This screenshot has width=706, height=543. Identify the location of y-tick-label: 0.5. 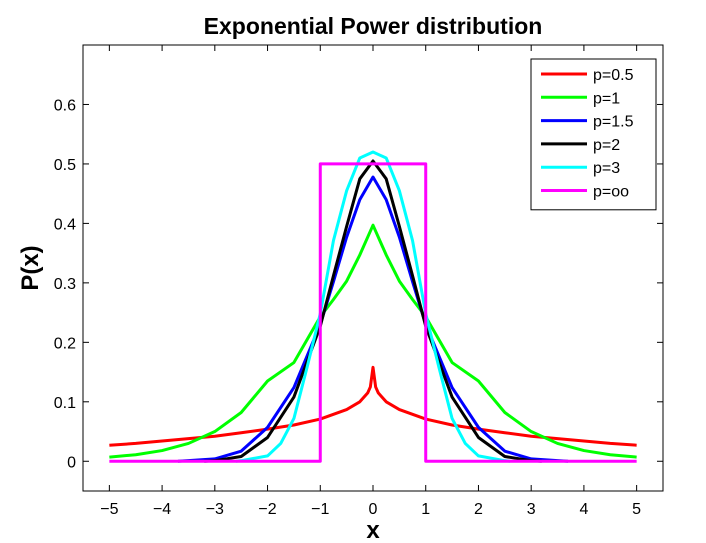
(65, 165).